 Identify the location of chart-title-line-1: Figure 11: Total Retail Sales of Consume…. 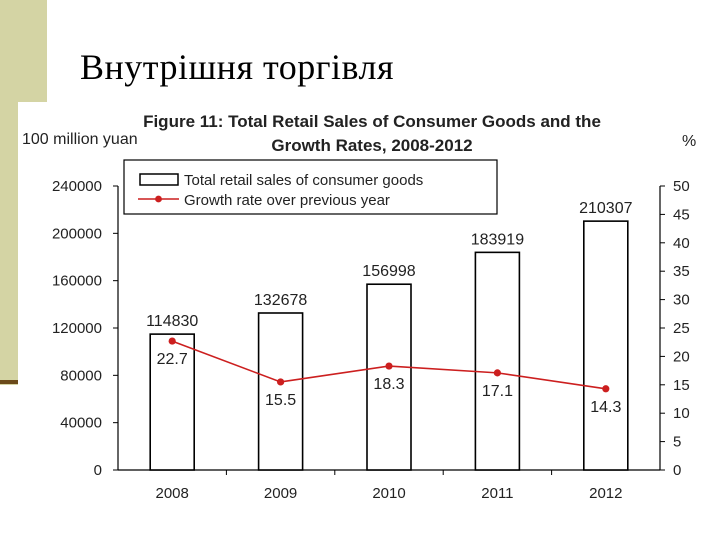
(372, 121).